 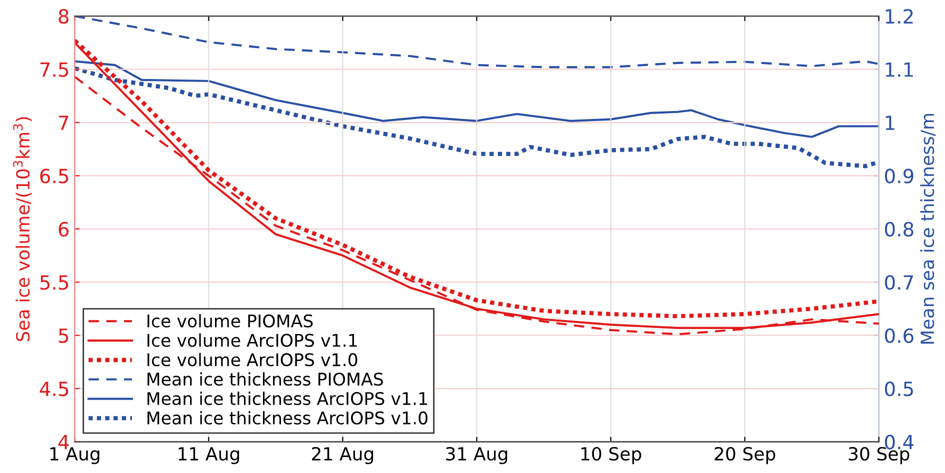 I want to click on y2-tick-label: 0.4, so click(x=899, y=442).